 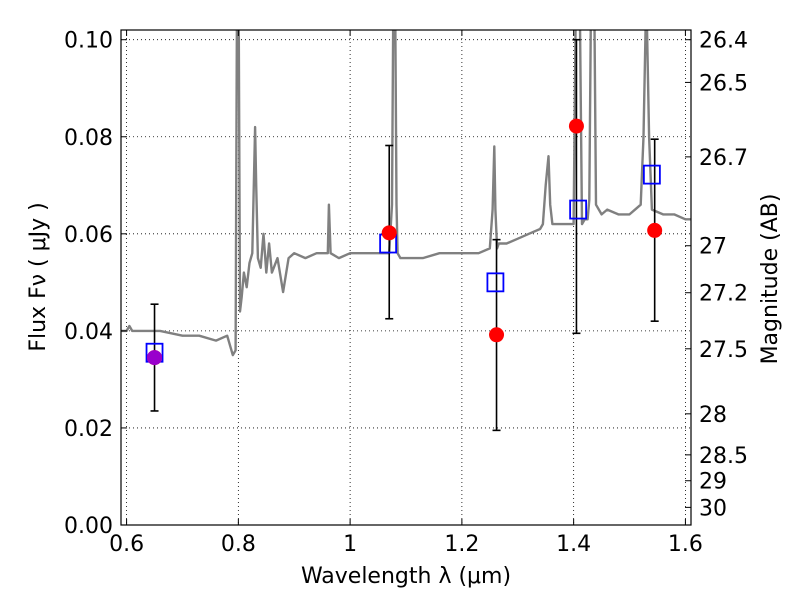 What do you see at coordinates (88, 138) in the screenshot?
I see `y-tick-label: 0.08` at bounding box center [88, 138].